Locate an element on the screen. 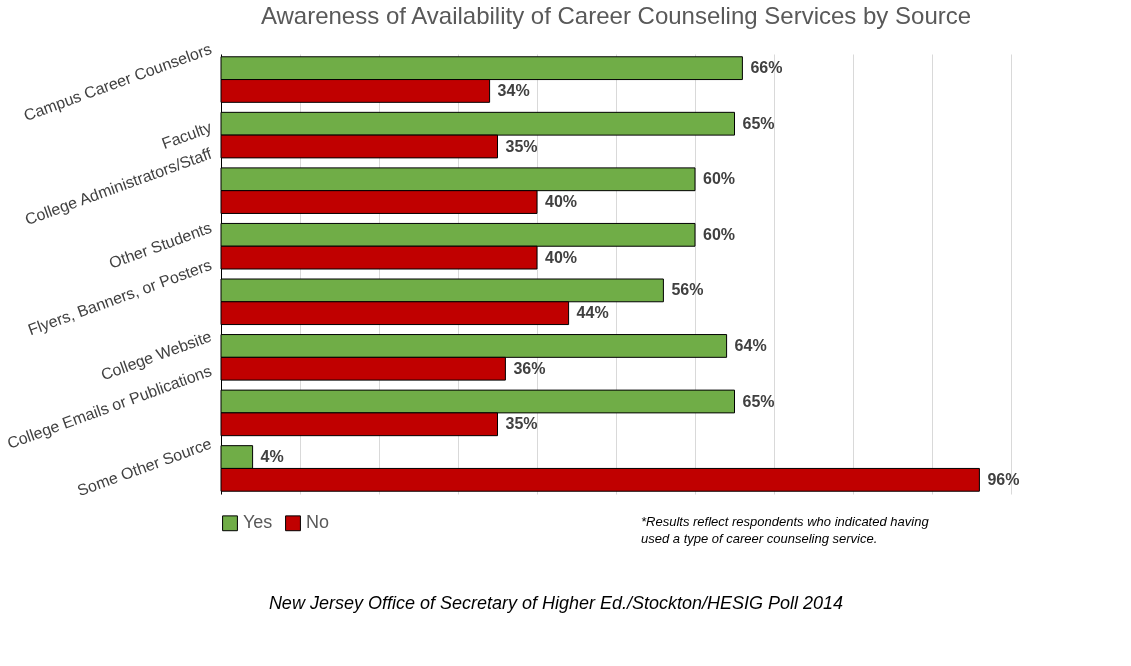 The height and width of the screenshot is (666, 1131). chart-title: Awareness of Availability of Career Counseling Services by Source is located at coordinates (616, 16).